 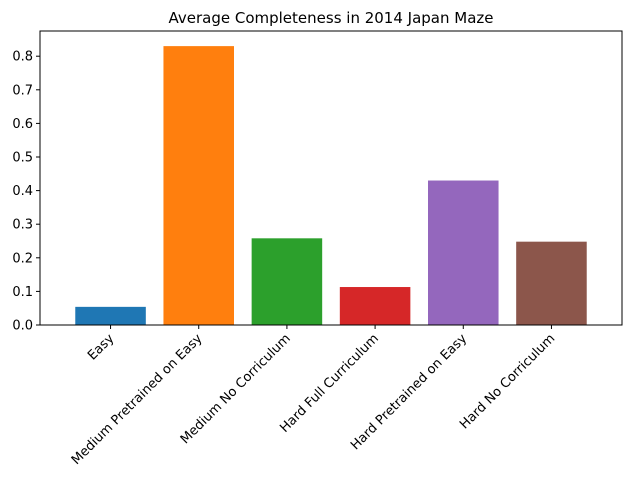 What do you see at coordinates (507, 381) in the screenshot?
I see `x-tick-label-5: Hard No Corriculum` at bounding box center [507, 381].